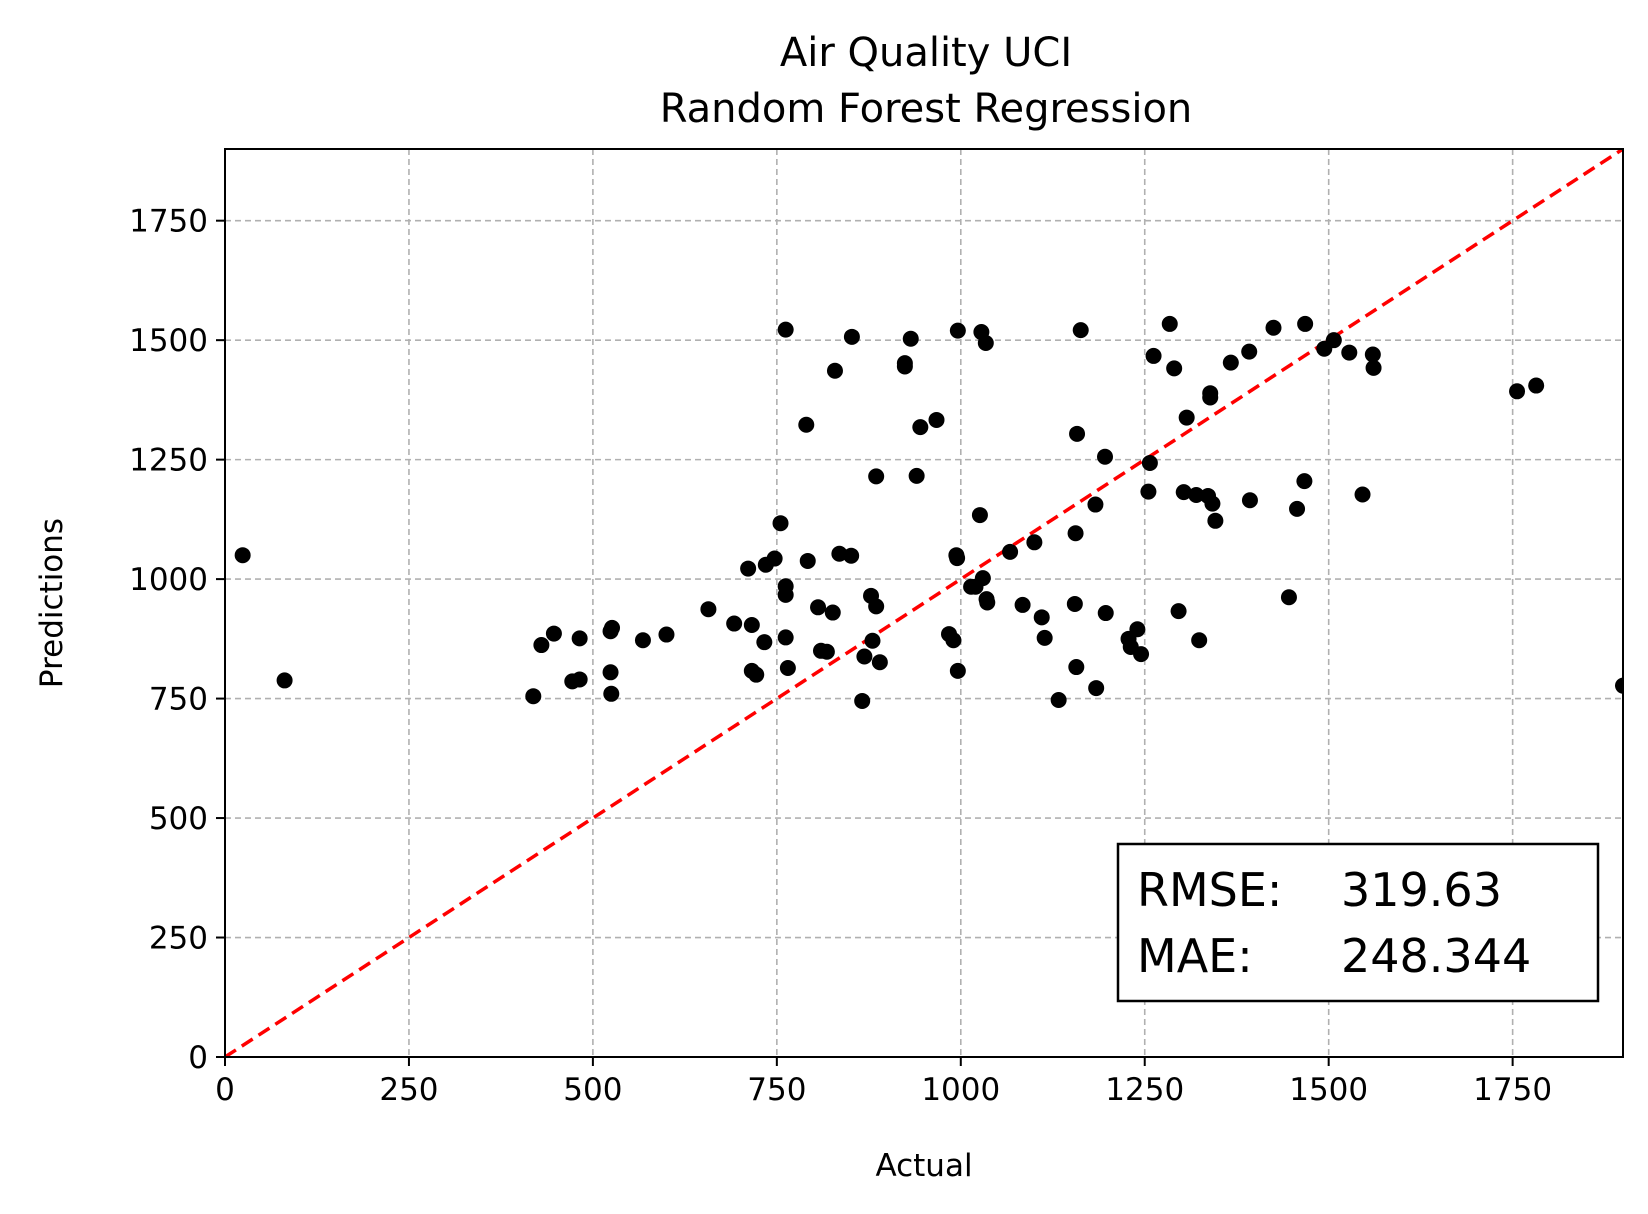  What do you see at coordinates (1421, 890) in the screenshot?
I see `rmse-value: 319.63` at bounding box center [1421, 890].